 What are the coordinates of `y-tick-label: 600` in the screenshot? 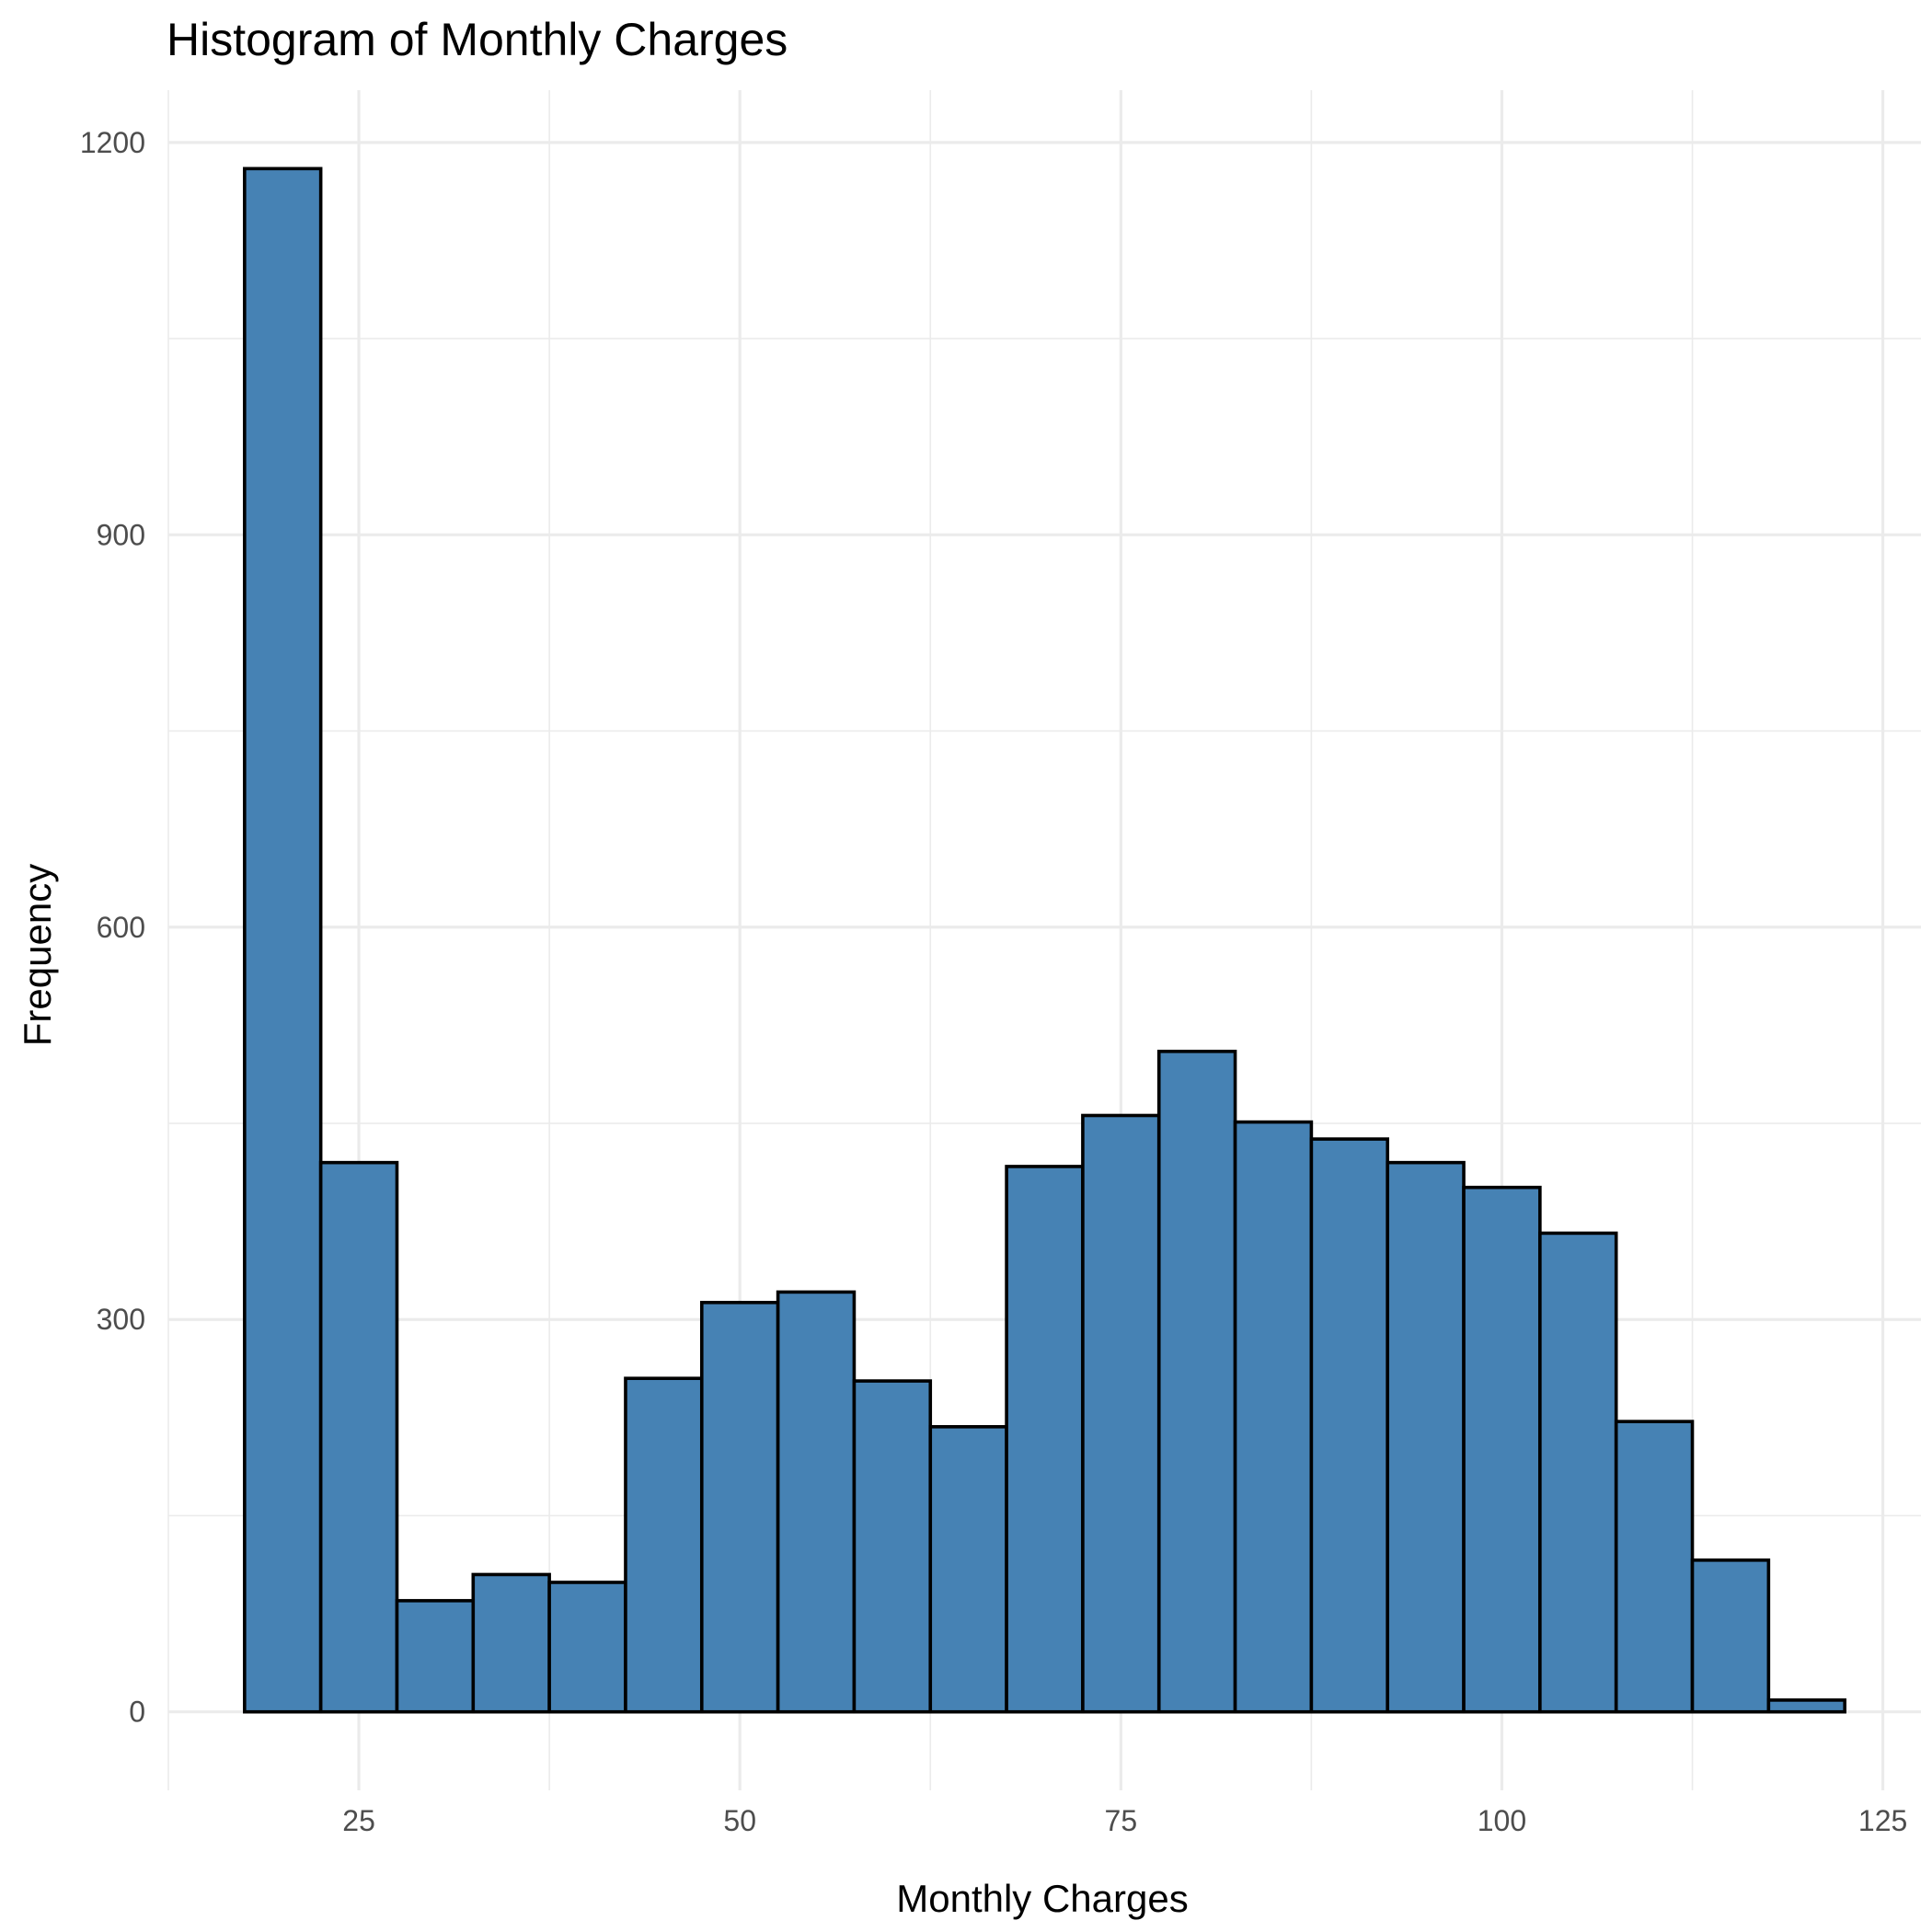 It's located at (121, 927).